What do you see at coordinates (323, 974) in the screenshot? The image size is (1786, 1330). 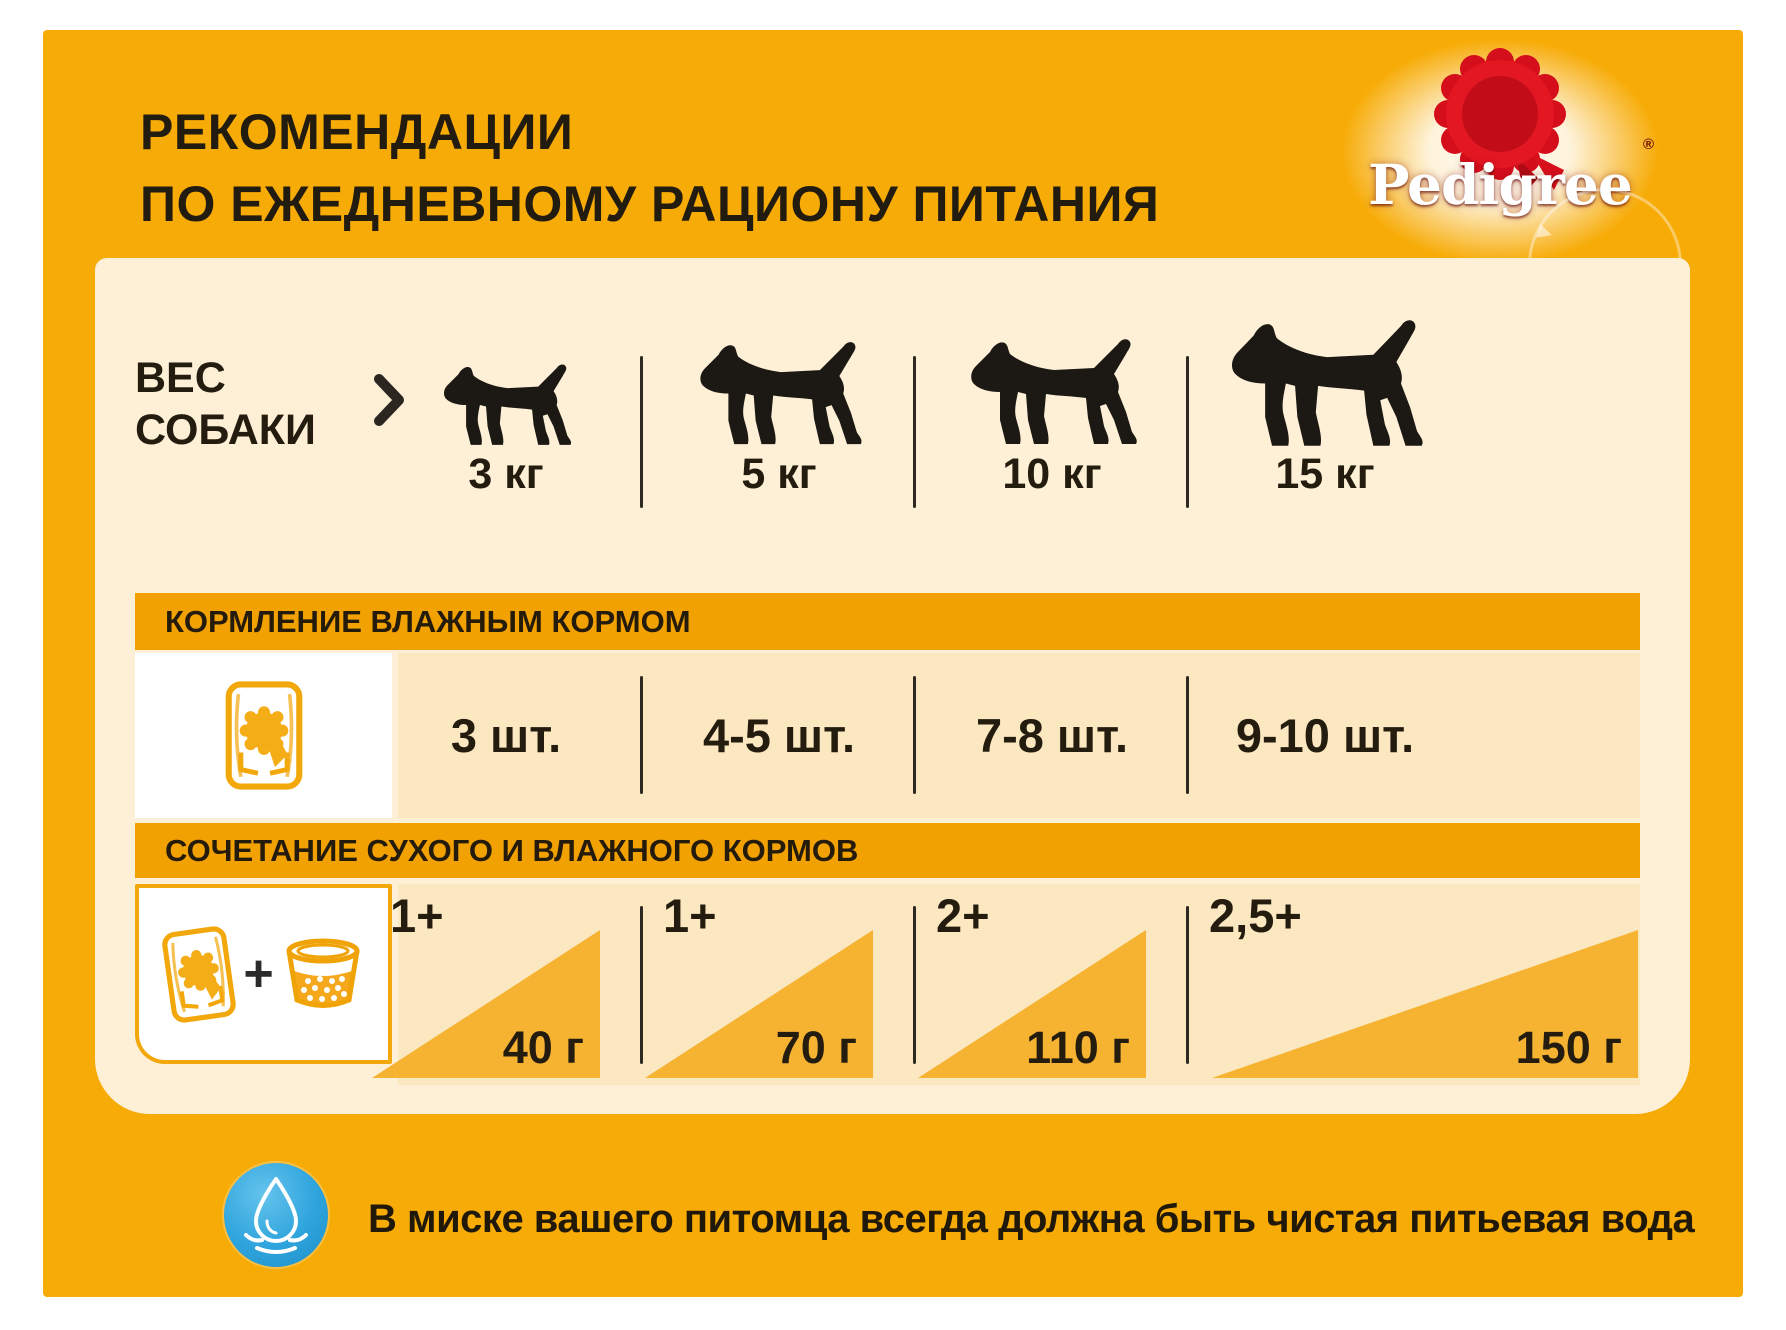 I see `bowl-icon` at bounding box center [323, 974].